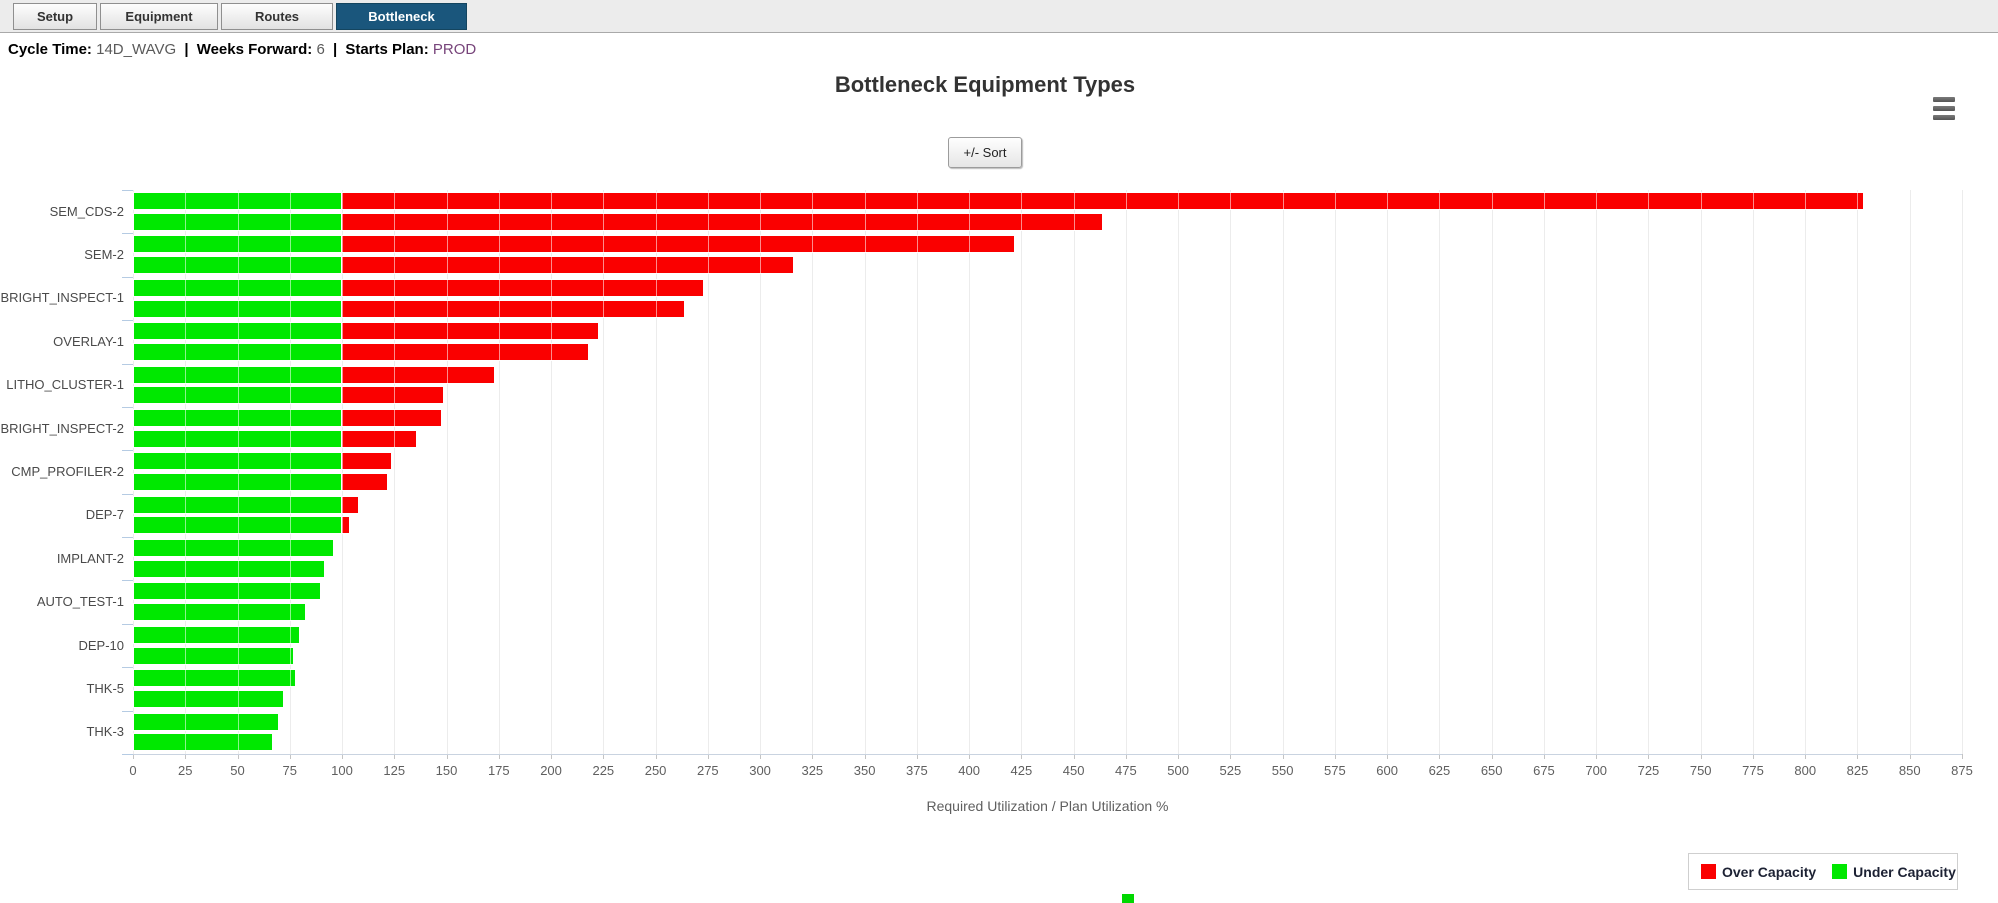 The width and height of the screenshot is (1998, 903). What do you see at coordinates (1758, 872) in the screenshot?
I see `legend-item-over-capacity: Over Capacity` at bounding box center [1758, 872].